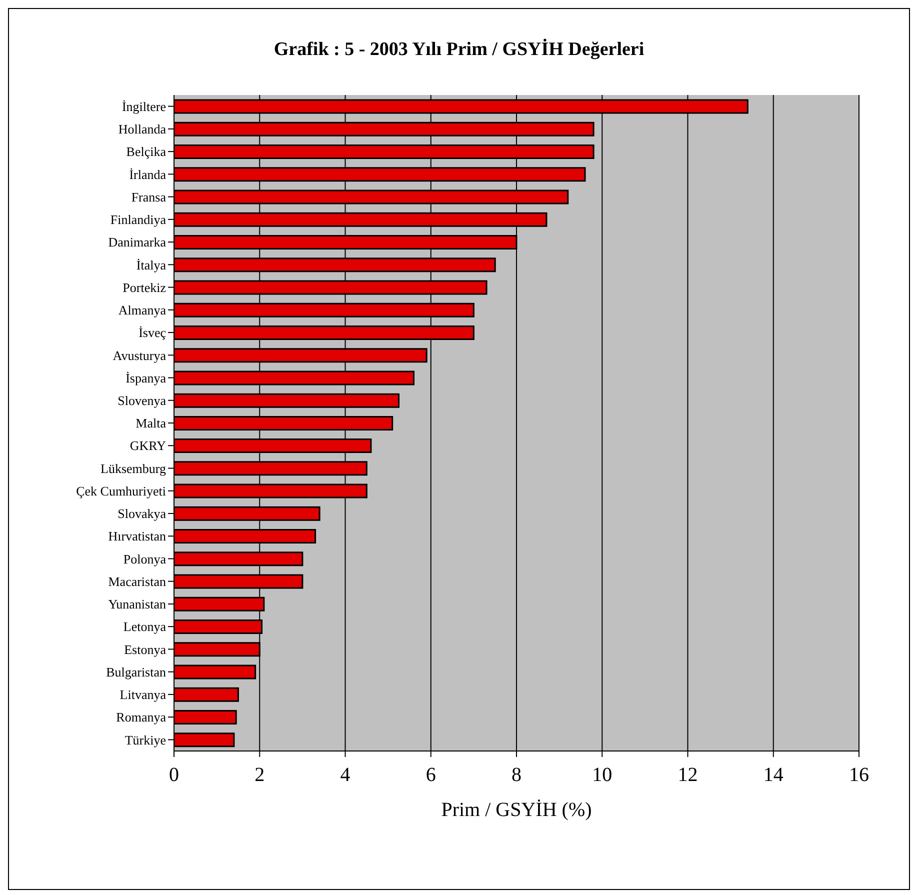  Describe the element at coordinates (345, 775) in the screenshot. I see `x-tick-label: 4` at that location.